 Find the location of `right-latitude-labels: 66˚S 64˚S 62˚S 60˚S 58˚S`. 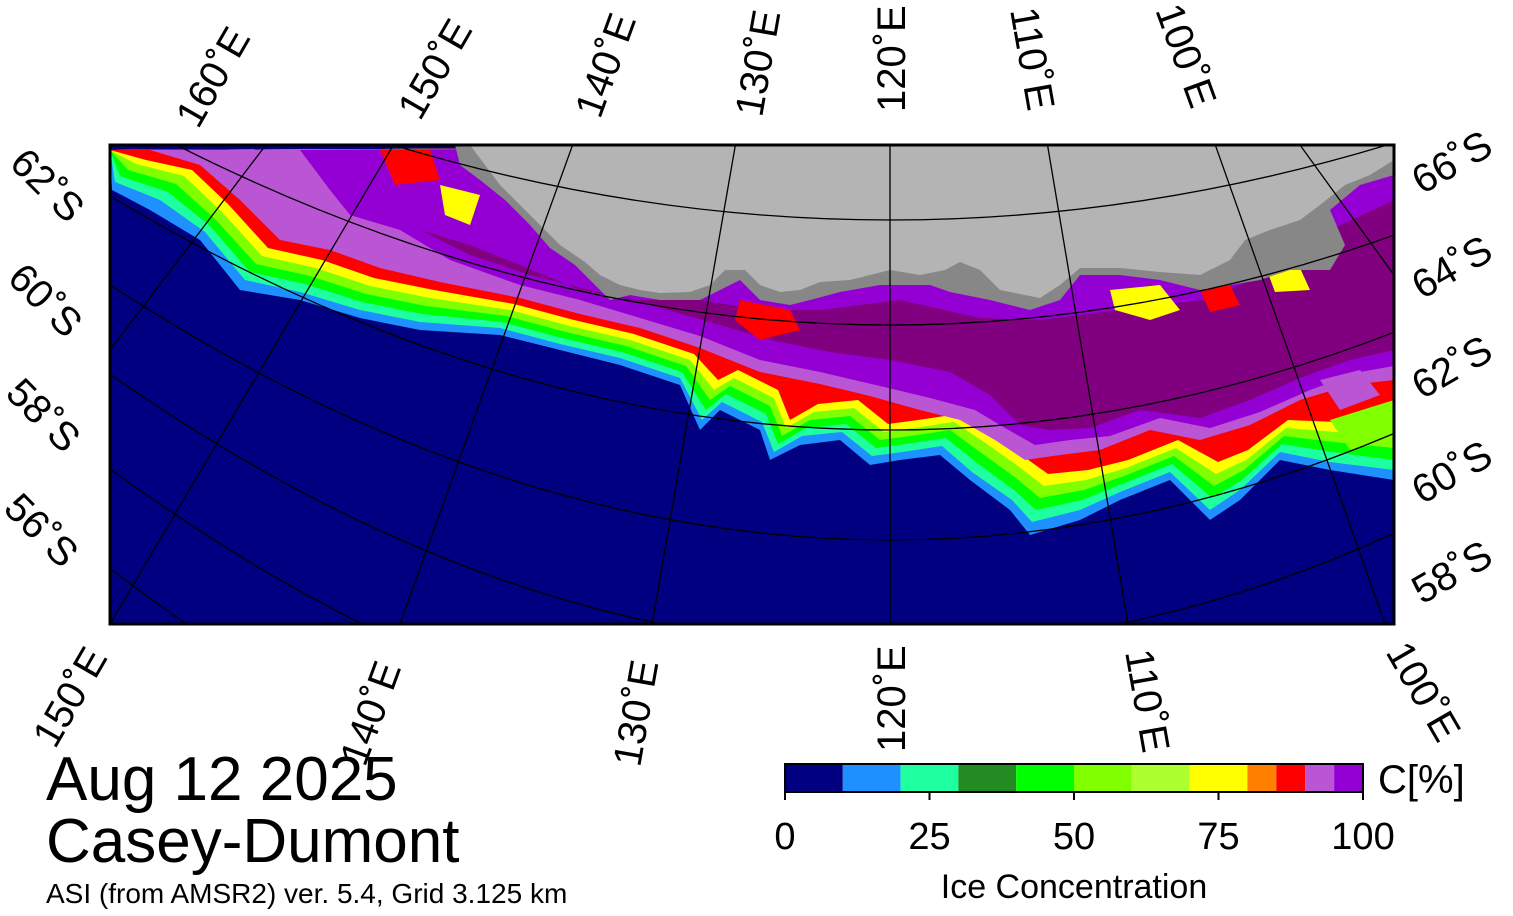

right-latitude-labels: 66˚S 64˚S 62˚S 60˚S 58˚S is located at coordinates (1452, 367).